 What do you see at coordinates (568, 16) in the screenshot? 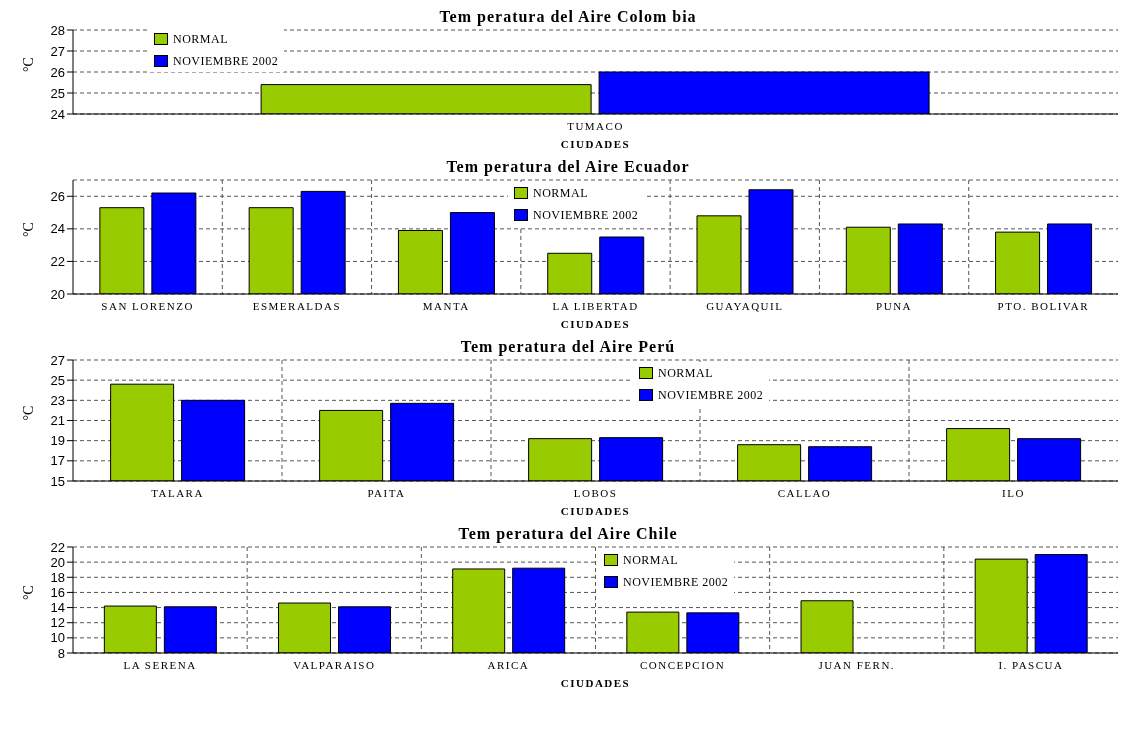
I see `chart-title: Tem peratura del Aire Colom bia` at bounding box center [568, 16].